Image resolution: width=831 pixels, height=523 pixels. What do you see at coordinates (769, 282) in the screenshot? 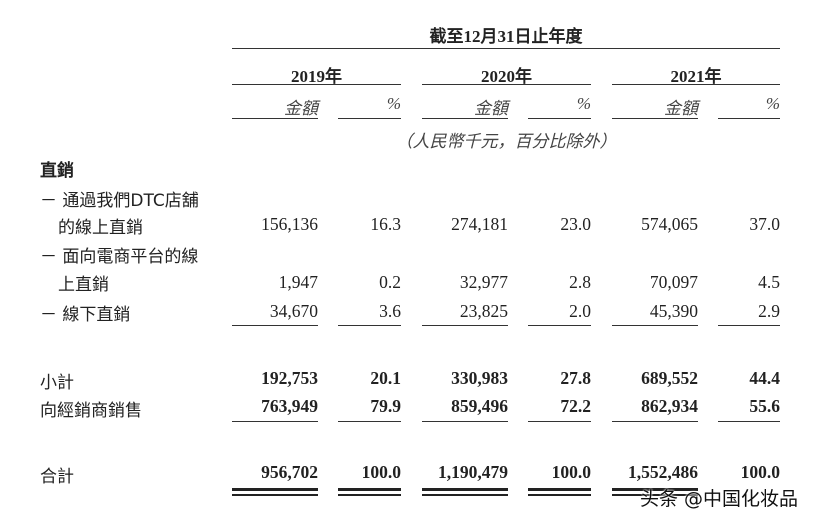
I see `cell: 4.5` at bounding box center [769, 282].